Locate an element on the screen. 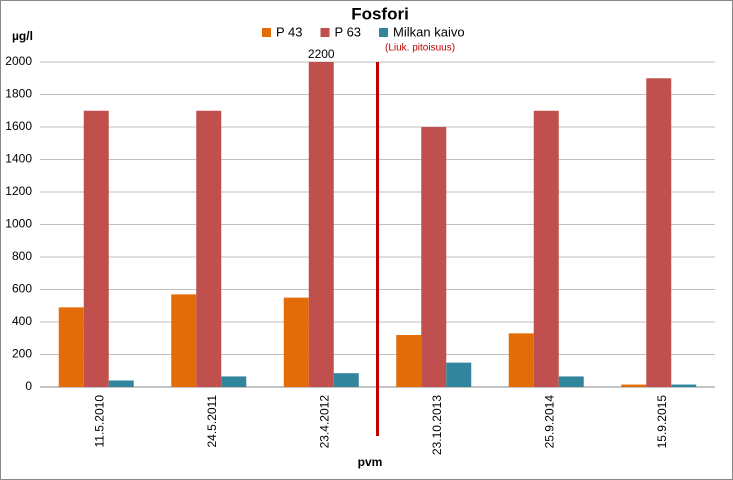 Image resolution: width=733 pixels, height=480 pixels. y-tick-label: 0 is located at coordinates (28, 386).